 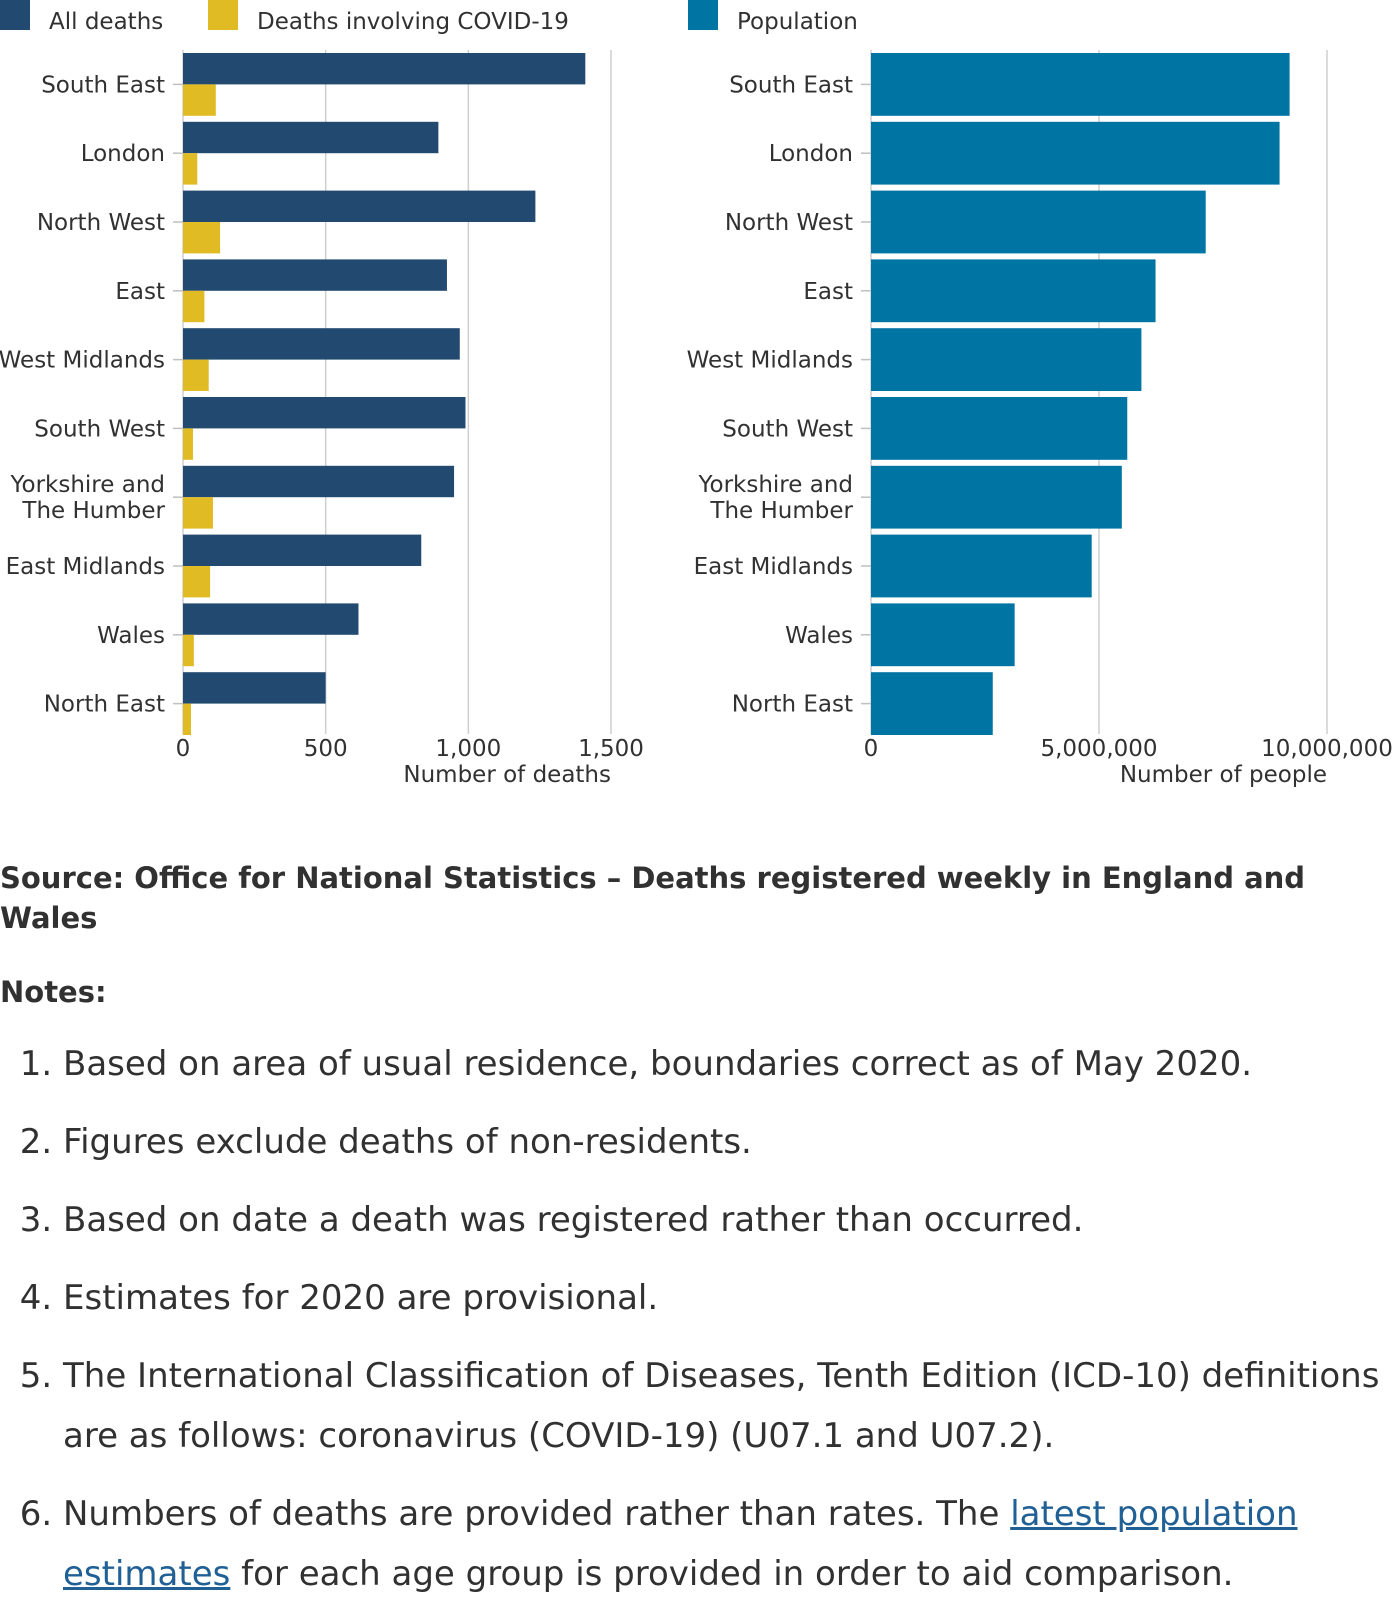 I want to click on x-tick-label: 10,000,000, so click(x=1327, y=749).